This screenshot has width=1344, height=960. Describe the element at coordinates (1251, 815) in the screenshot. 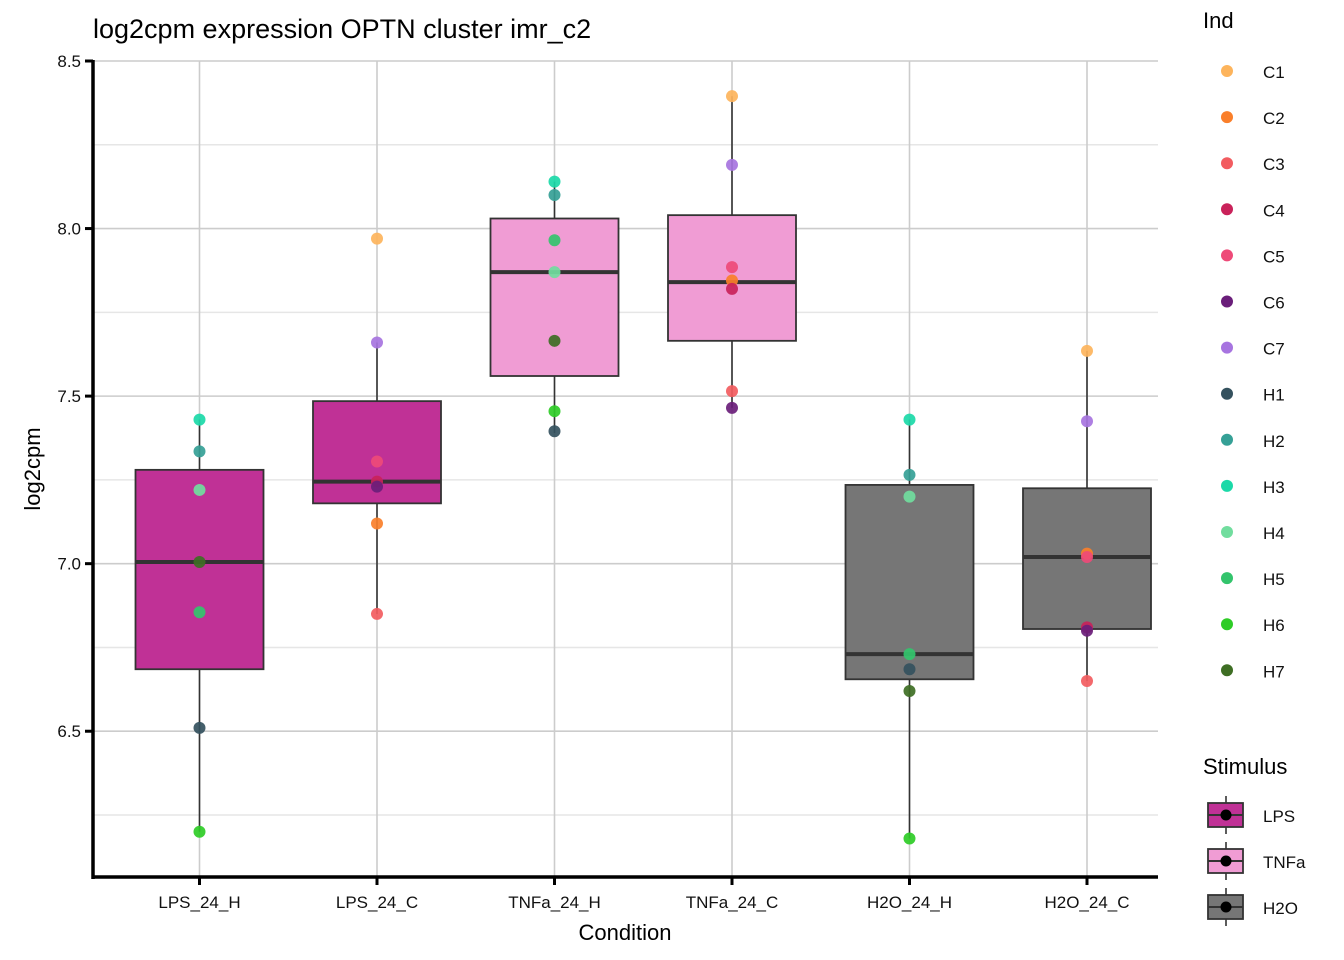

I see `legend-item-LPS: LPS` at that location.